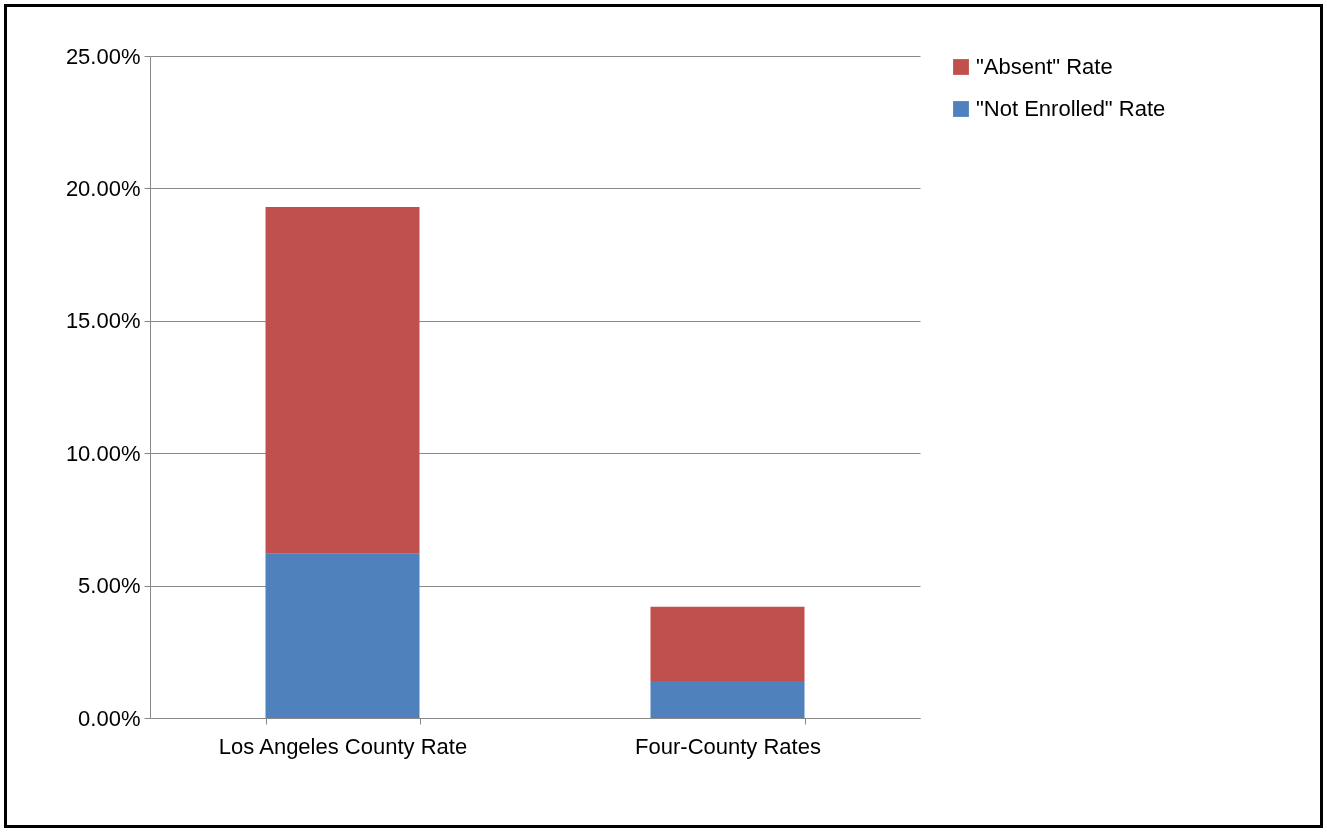  I want to click on y-tick-label: 20.00%, so click(103, 188).